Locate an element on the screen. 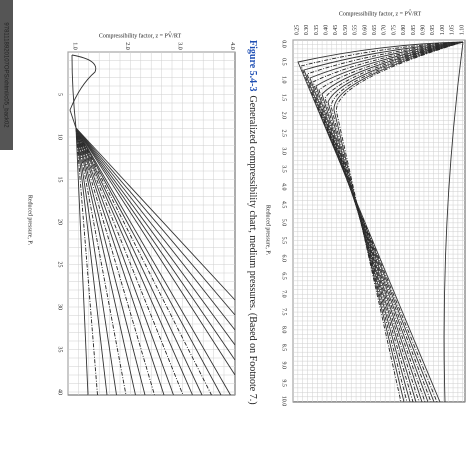 This screenshot has height=451, width=474. pr-tick-label: 5.5 is located at coordinates (284, 241).